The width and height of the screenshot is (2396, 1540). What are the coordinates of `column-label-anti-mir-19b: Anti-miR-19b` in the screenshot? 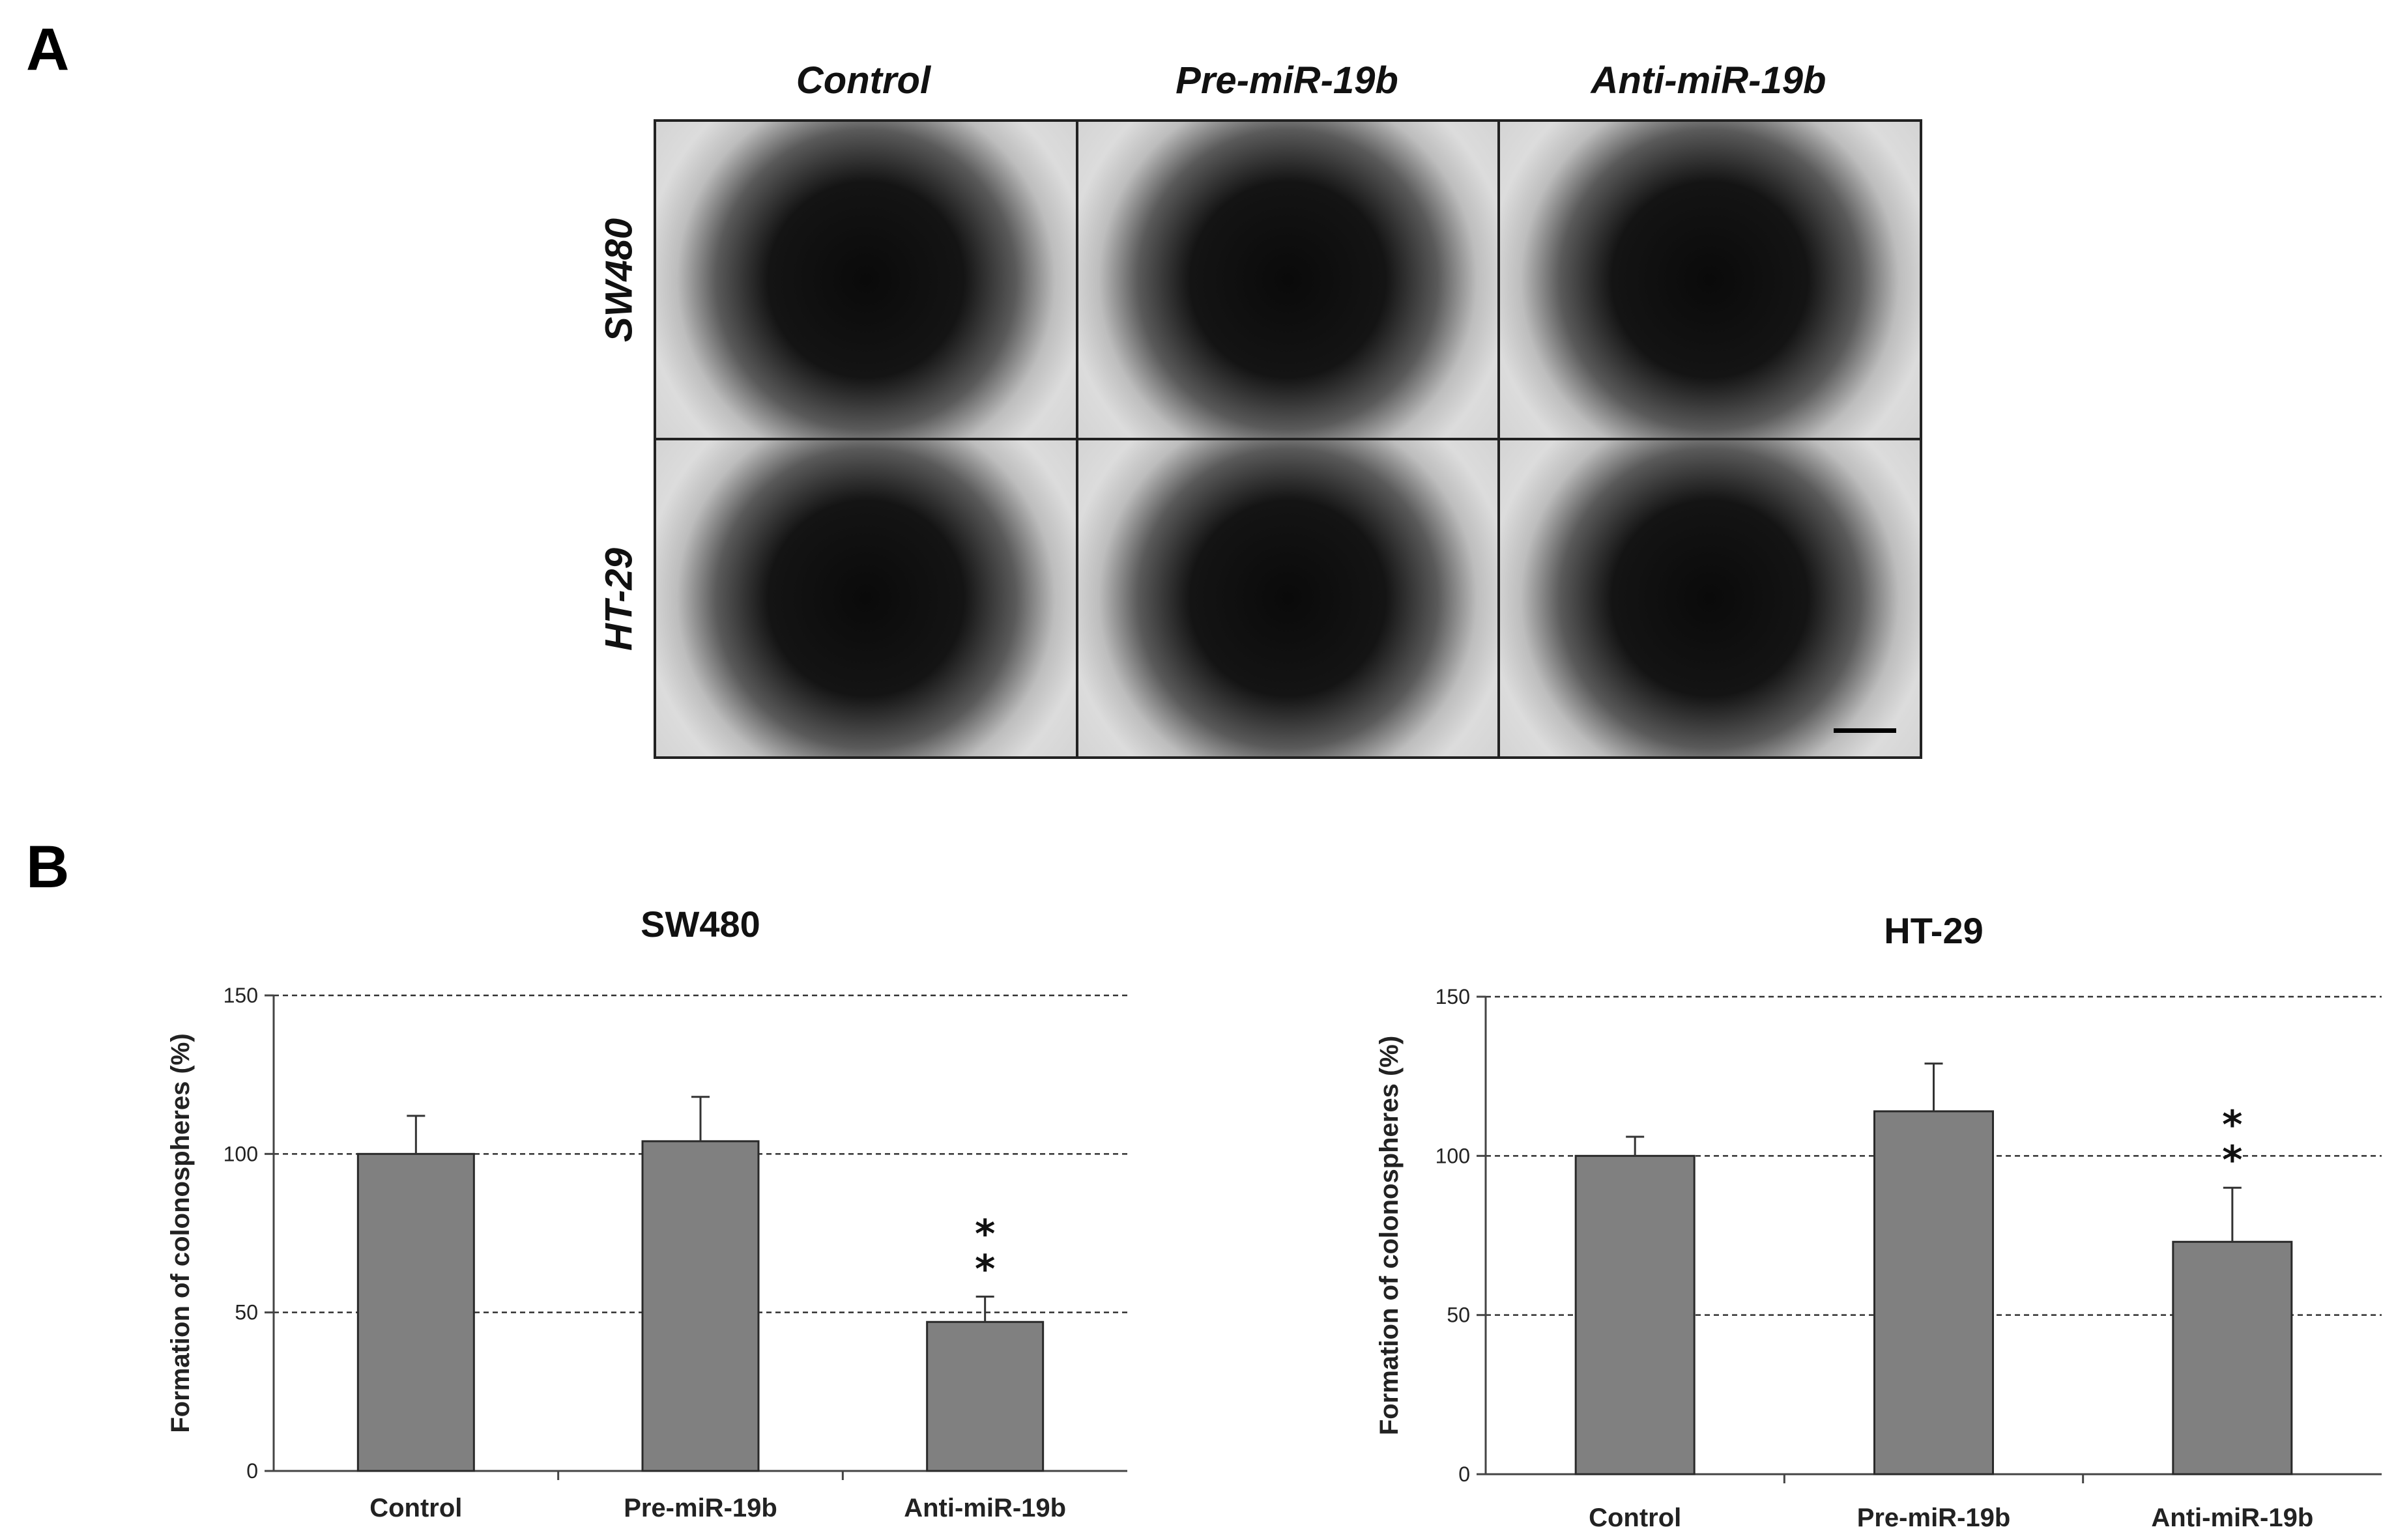 It's located at (1709, 80).